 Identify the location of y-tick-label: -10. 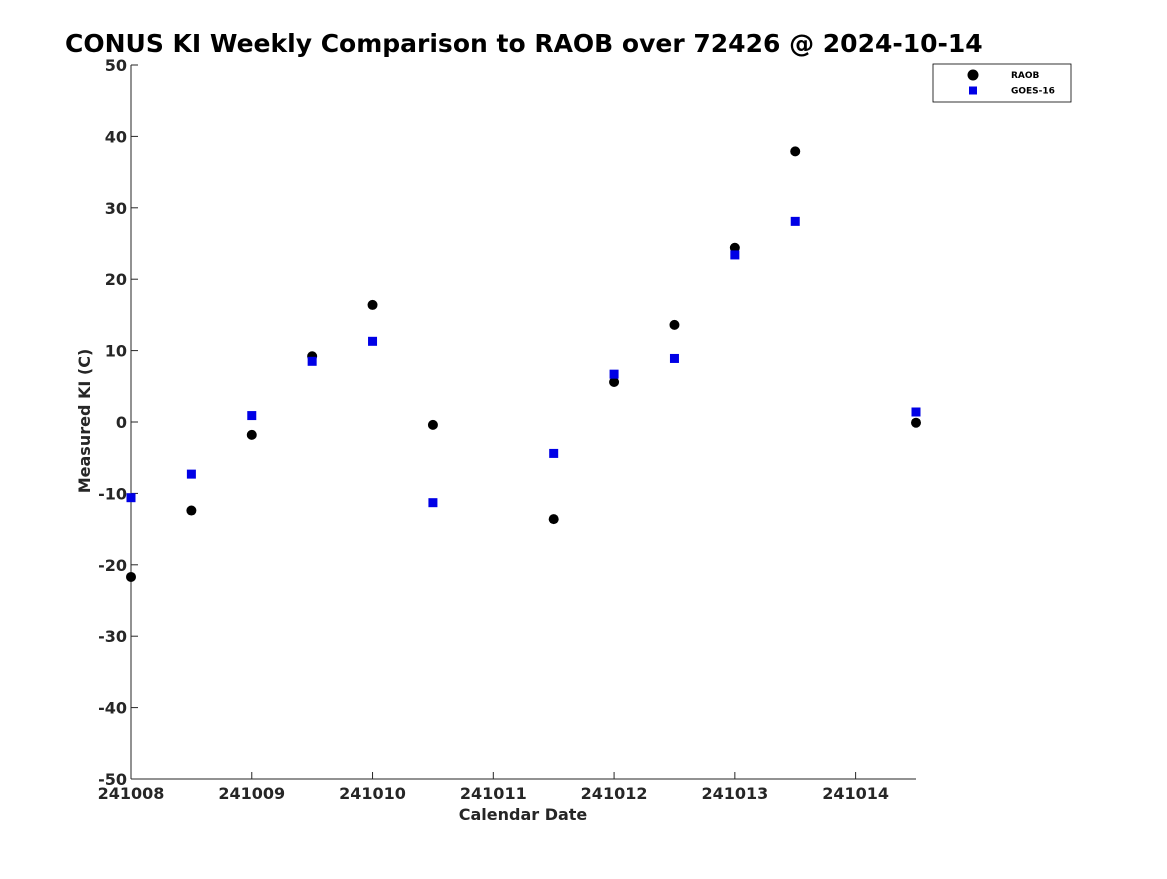
(112, 493).